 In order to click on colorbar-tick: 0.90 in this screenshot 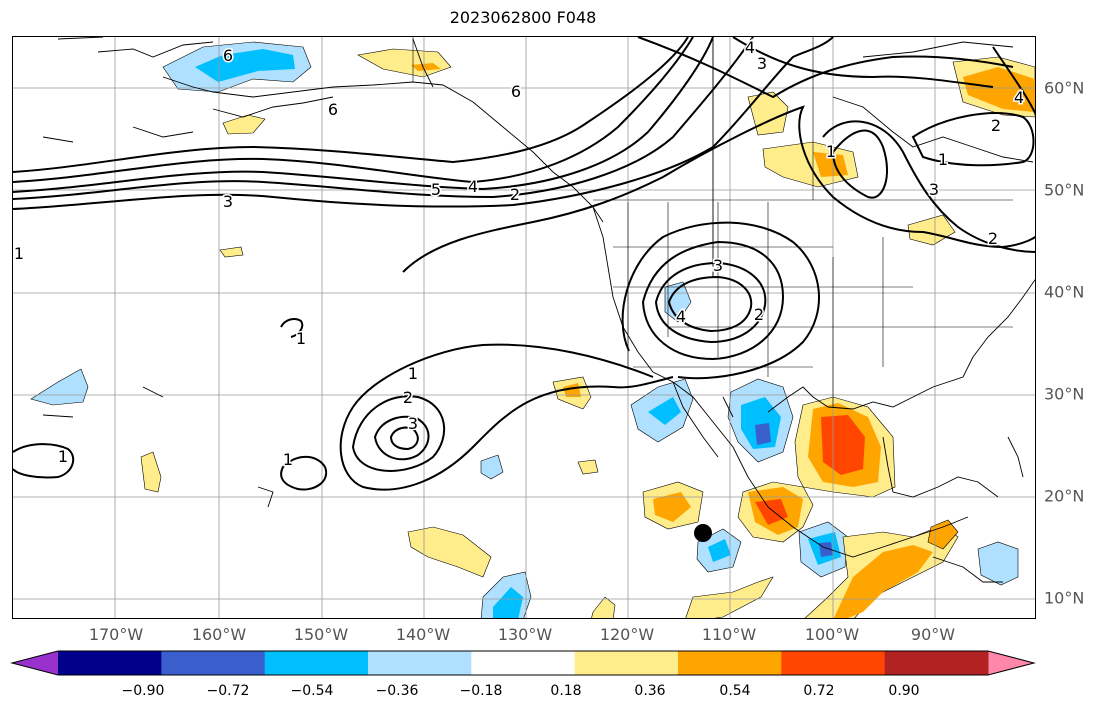, I will do `click(904, 691)`.